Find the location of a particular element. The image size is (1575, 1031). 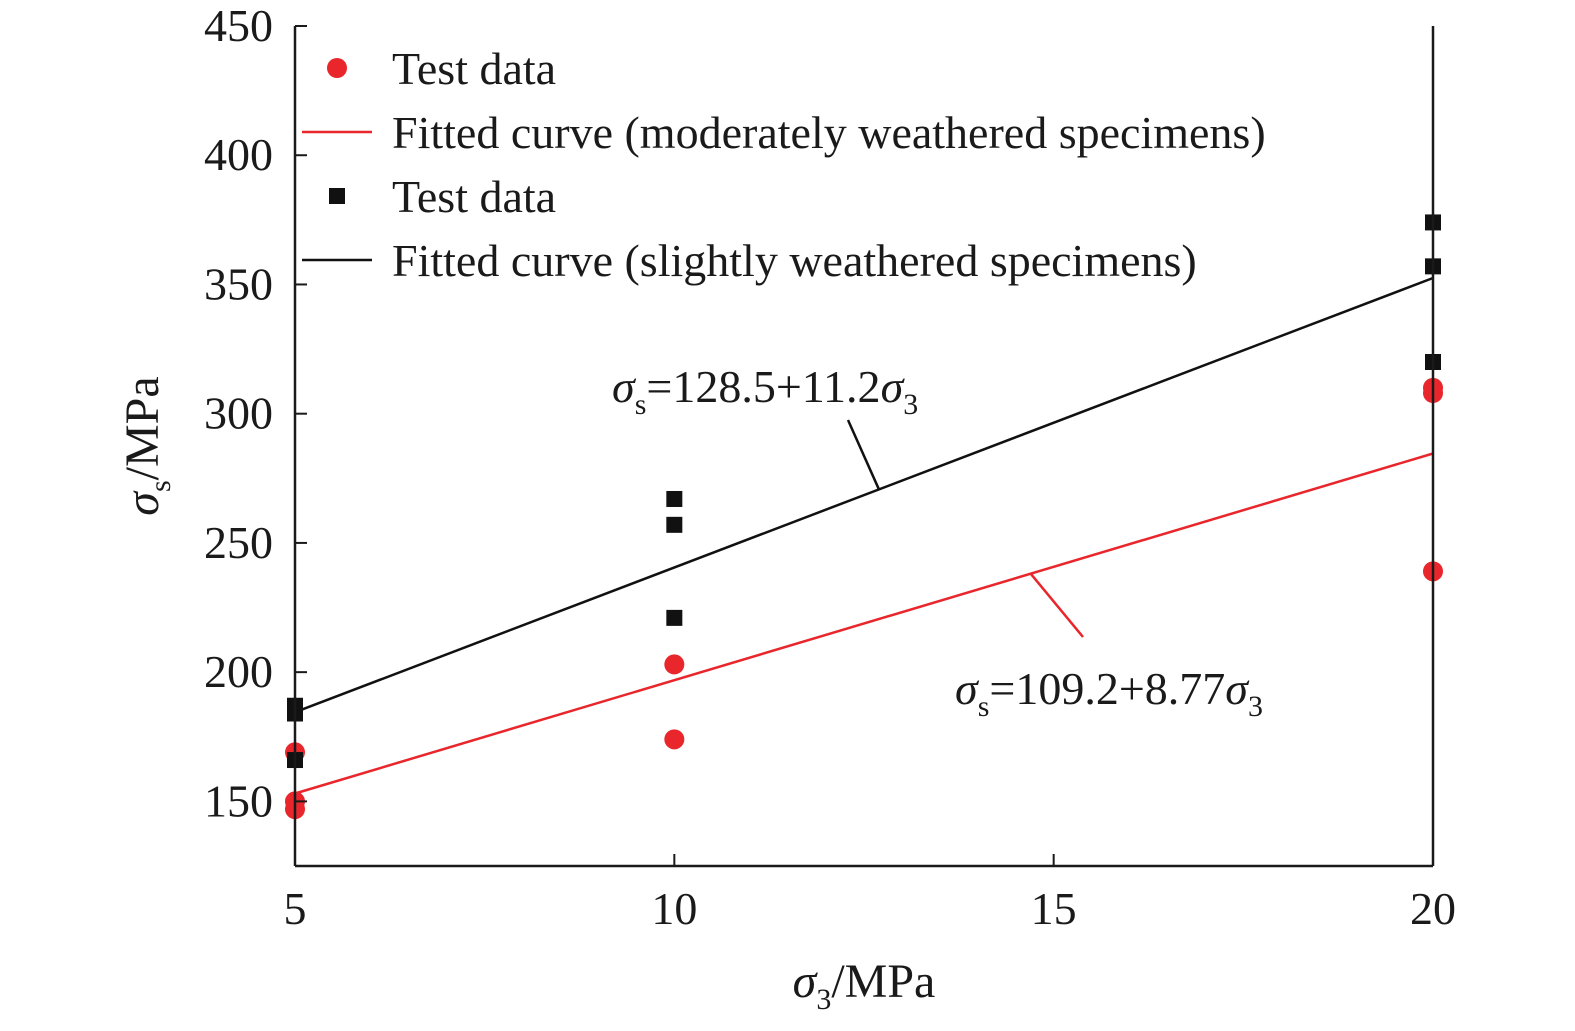

x-axis-title: σ3/MPa is located at coordinates (864, 985).